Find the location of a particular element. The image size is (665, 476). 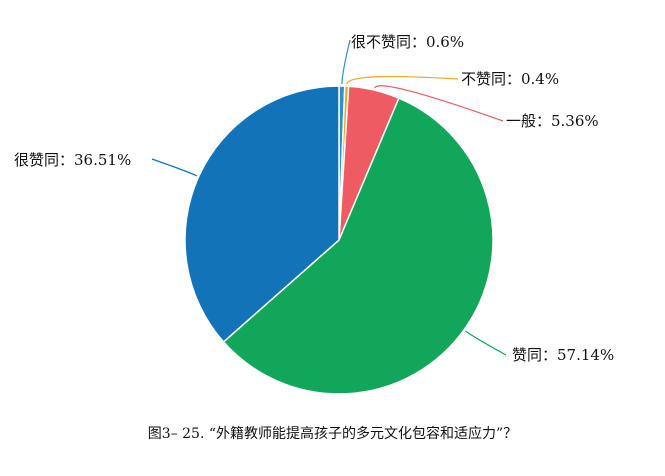

leader-line-neutral is located at coordinates (439, 103).